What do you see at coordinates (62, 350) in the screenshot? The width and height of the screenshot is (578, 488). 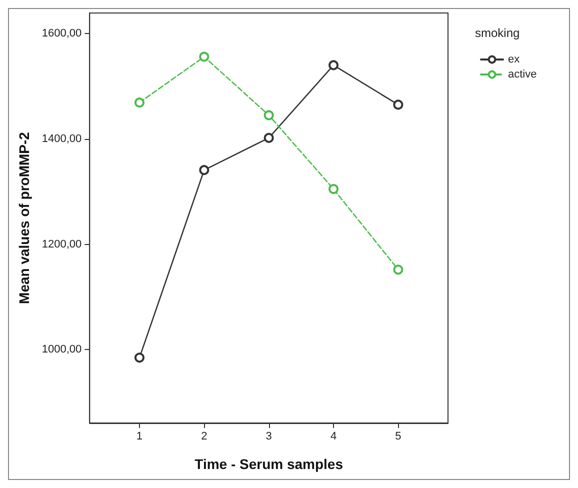 I see `y-tick-label: 1000,00` at bounding box center [62, 350].